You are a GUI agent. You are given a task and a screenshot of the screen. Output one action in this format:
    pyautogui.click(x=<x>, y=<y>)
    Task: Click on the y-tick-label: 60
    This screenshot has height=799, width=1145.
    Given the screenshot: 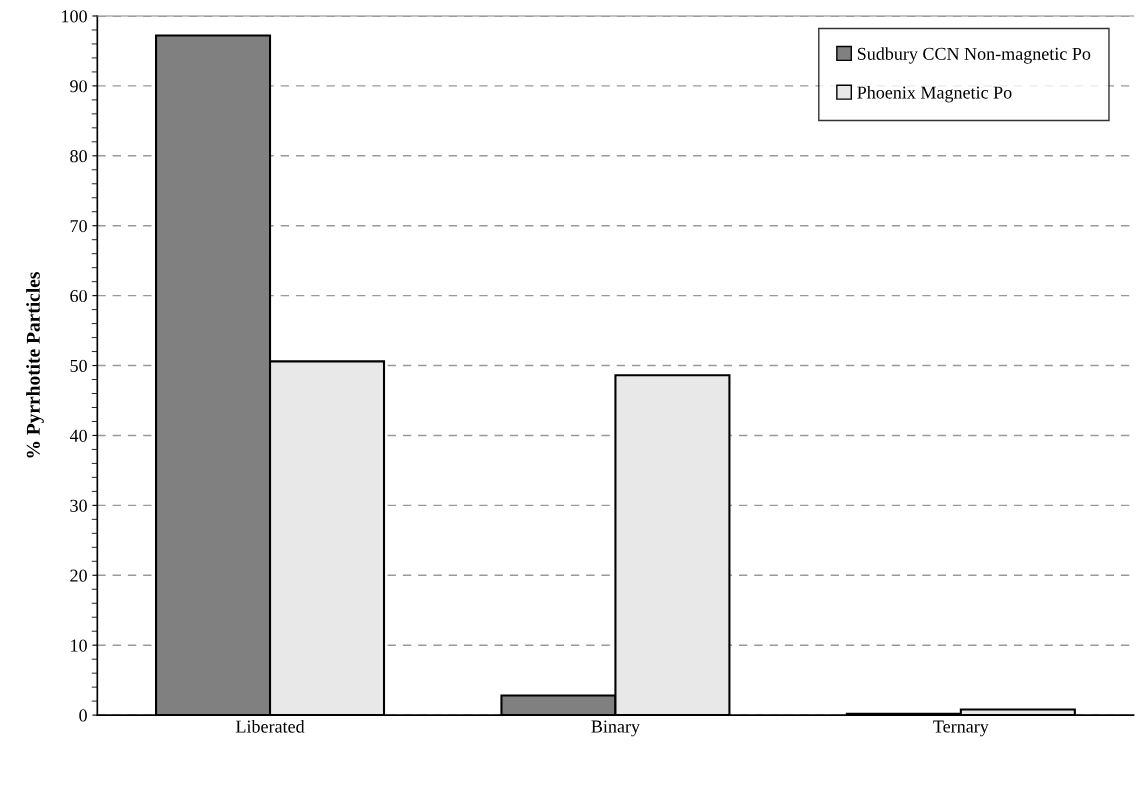 What is the action you would take?
    pyautogui.click(x=78, y=296)
    